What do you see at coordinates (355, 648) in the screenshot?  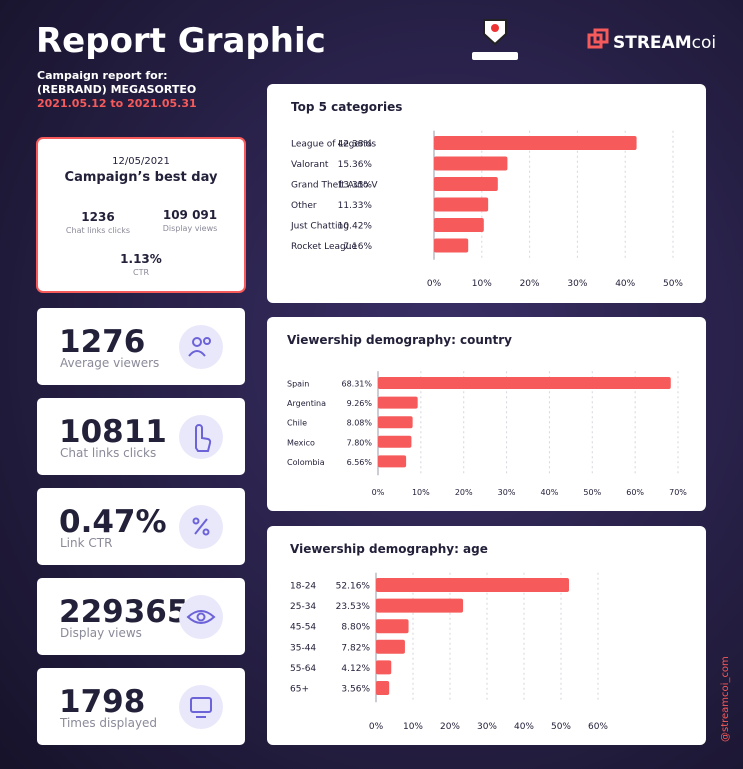 I see `value-label: 7.82%` at bounding box center [355, 648].